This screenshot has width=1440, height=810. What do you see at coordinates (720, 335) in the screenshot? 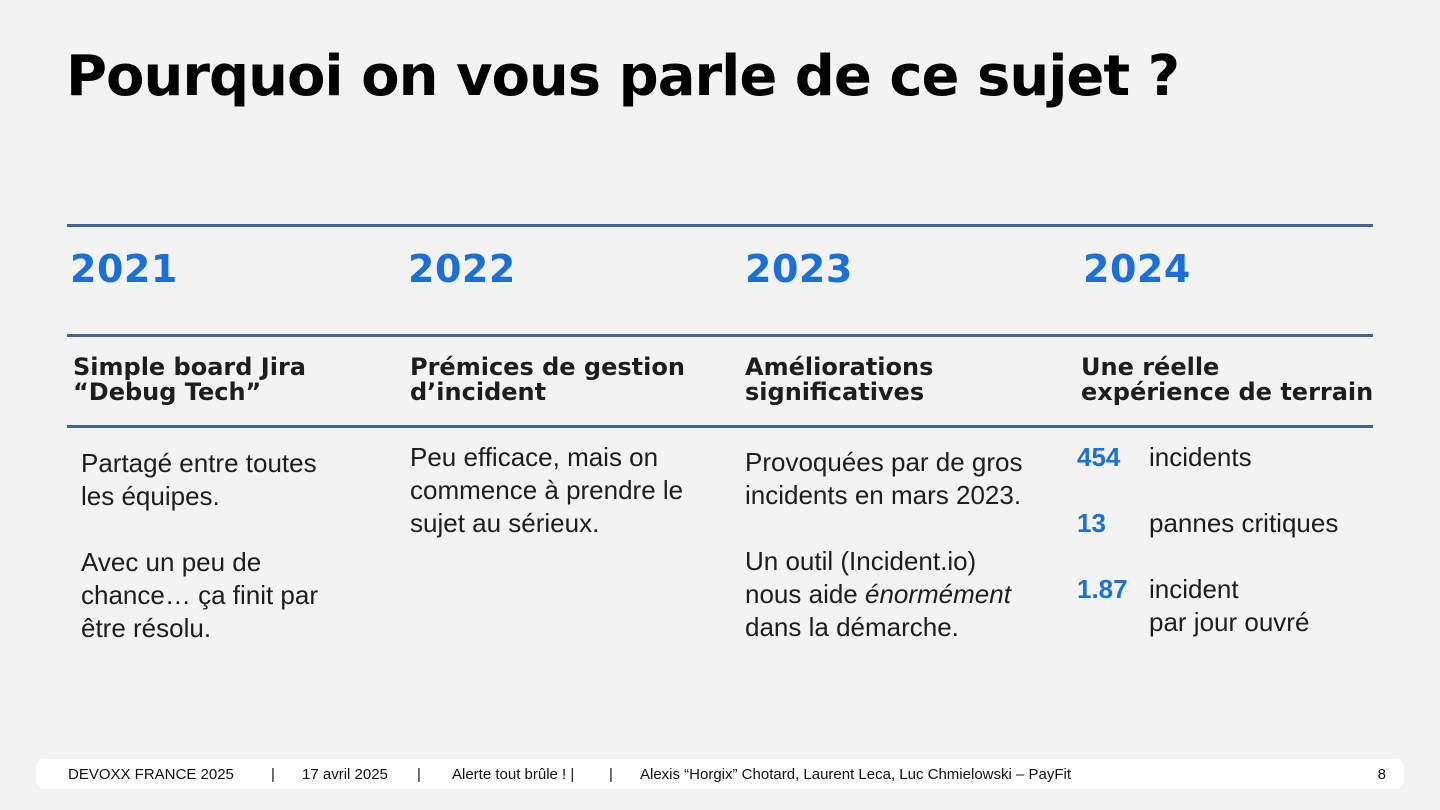
I see `divider-middle` at bounding box center [720, 335].